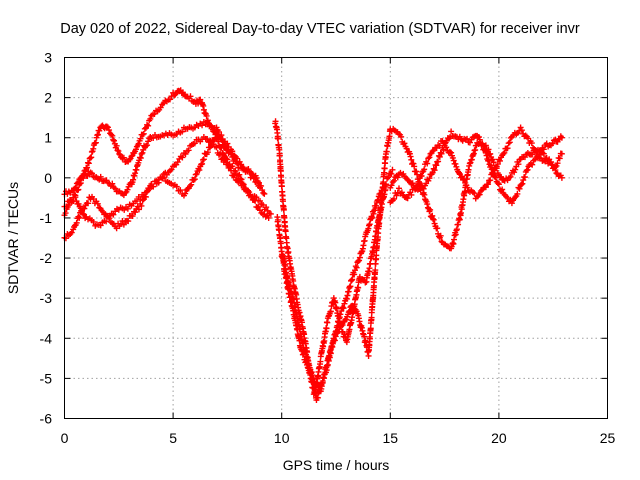 This screenshot has width=640, height=480. Describe the element at coordinates (48, 178) in the screenshot. I see `y-tick-label: 0` at that location.